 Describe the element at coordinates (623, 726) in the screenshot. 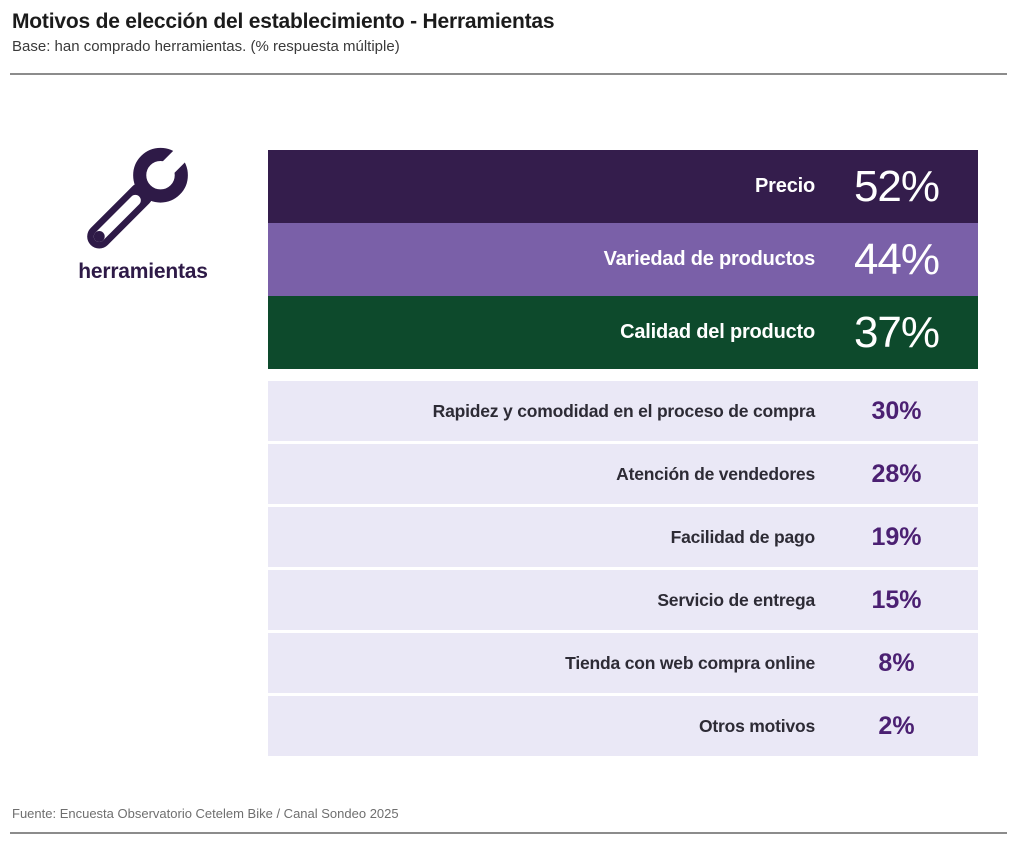

I see `list-row-otros: Otros motivos 2%` at that location.